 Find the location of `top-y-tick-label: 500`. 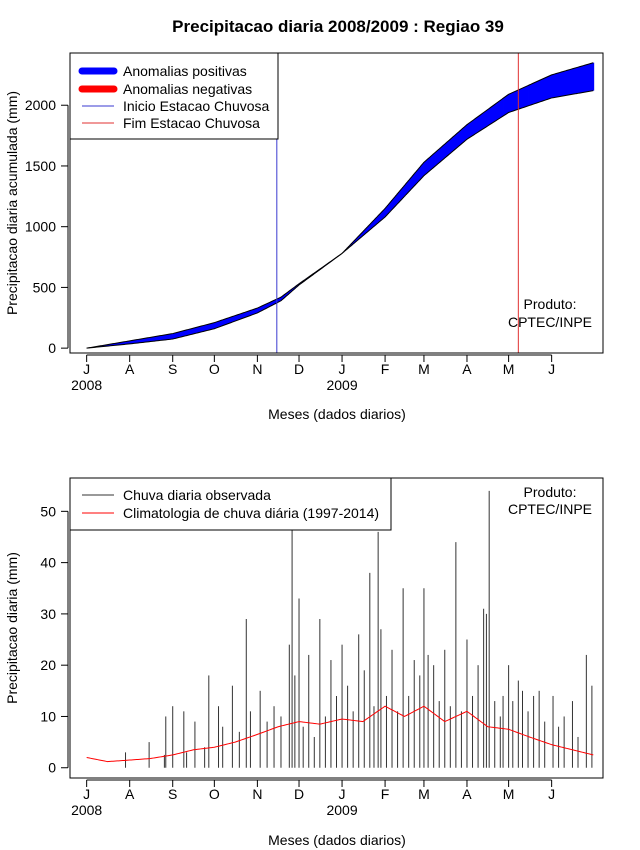

top-y-tick-label: 500 is located at coordinates (45, 287).